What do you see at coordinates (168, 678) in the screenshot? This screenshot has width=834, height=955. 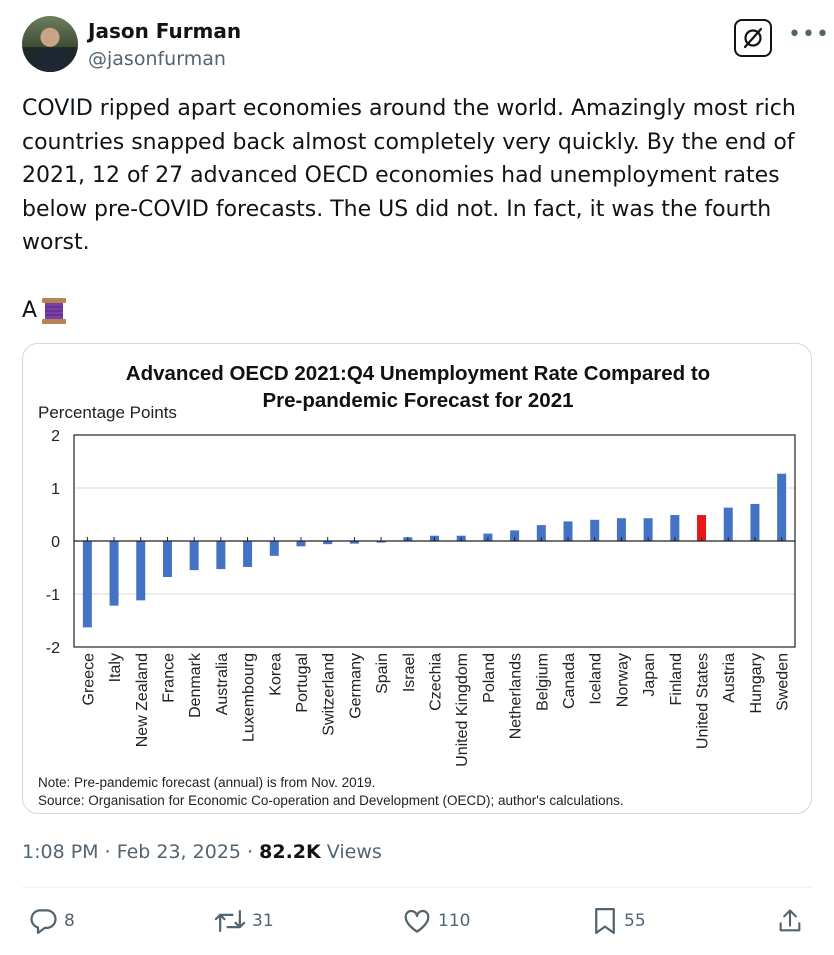 I see `x-tick-label: France` at bounding box center [168, 678].